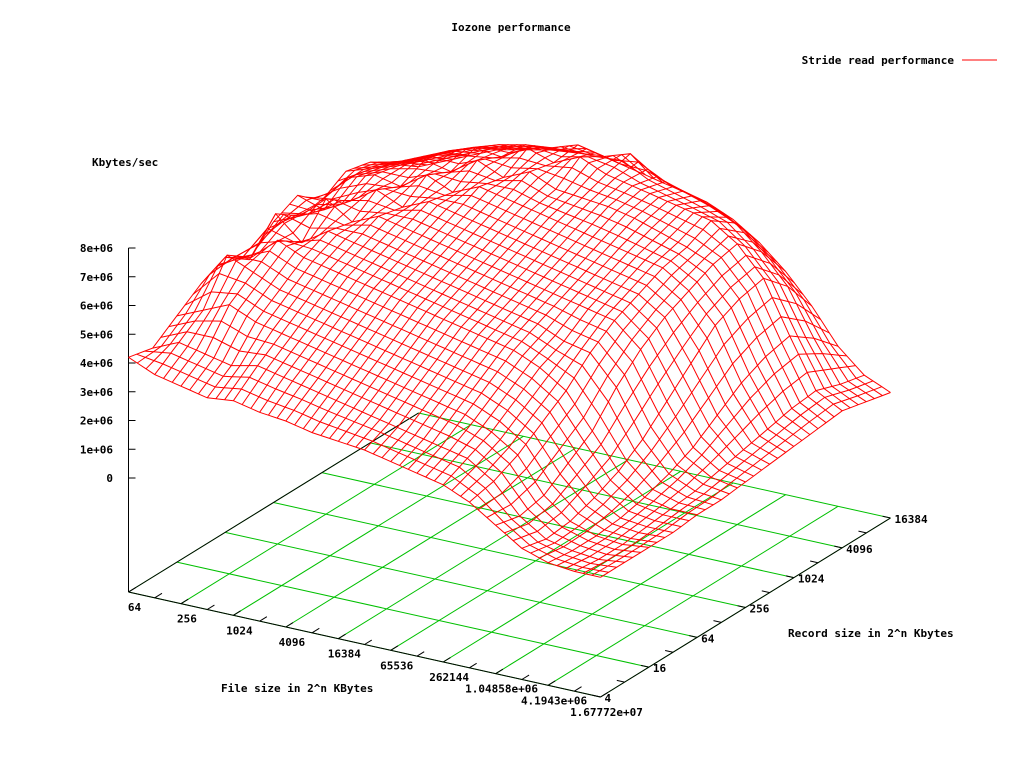 The height and width of the screenshot is (768, 1024). Describe the element at coordinates (760, 609) in the screenshot. I see `y-tick-label: 256` at that location.